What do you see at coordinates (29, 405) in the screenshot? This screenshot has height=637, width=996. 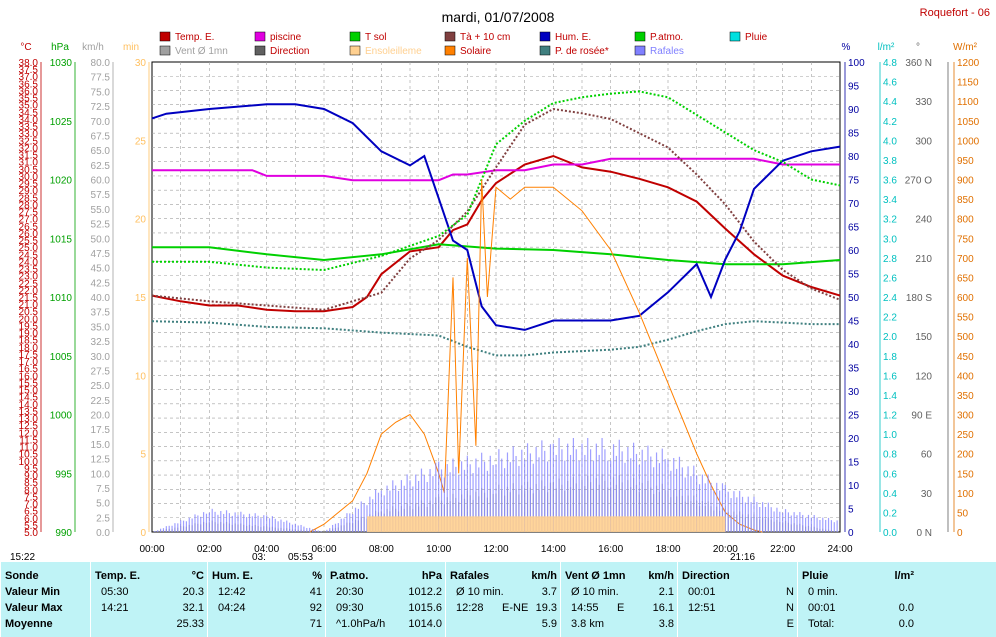 I see `temp-axis-tick: 14.0` at bounding box center [29, 405].